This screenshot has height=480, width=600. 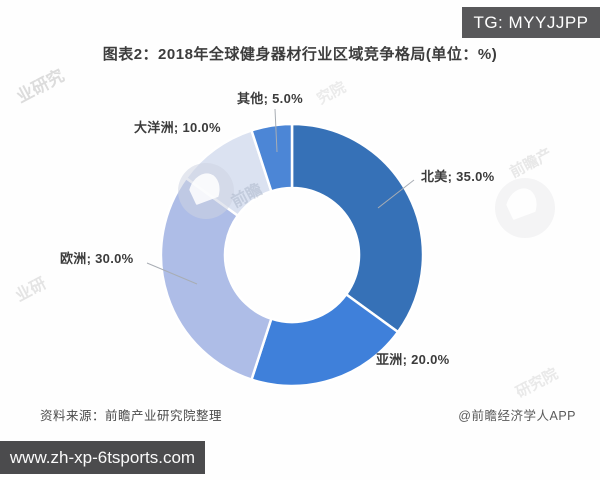 What do you see at coordinates (216, 278) in the screenshot?
I see `donut-slice-欧洲` at bounding box center [216, 278].